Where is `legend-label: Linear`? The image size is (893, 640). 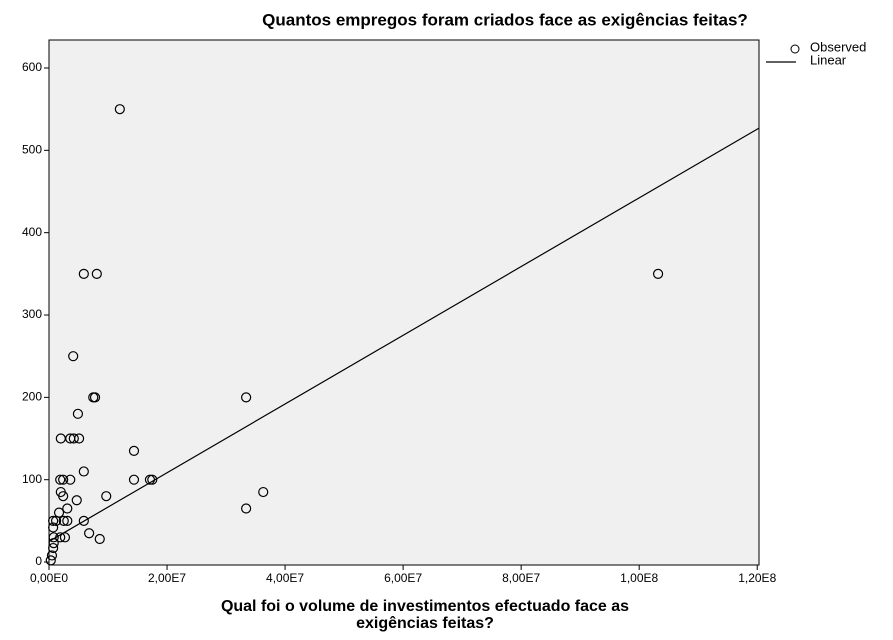
legend-label: Linear is located at coordinates (828, 59).